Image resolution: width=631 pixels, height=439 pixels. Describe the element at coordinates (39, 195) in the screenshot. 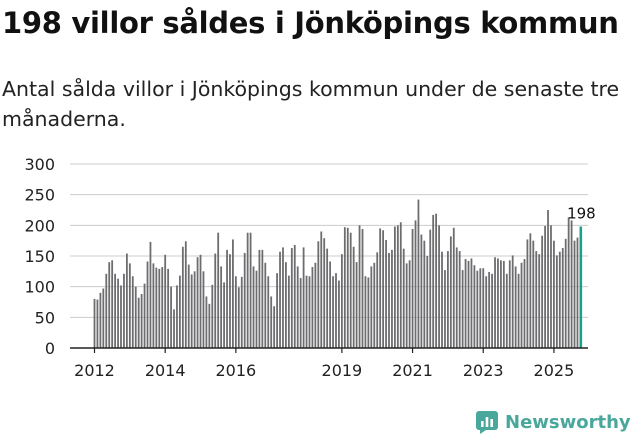

I see `y-tick-label: 250` at that location.